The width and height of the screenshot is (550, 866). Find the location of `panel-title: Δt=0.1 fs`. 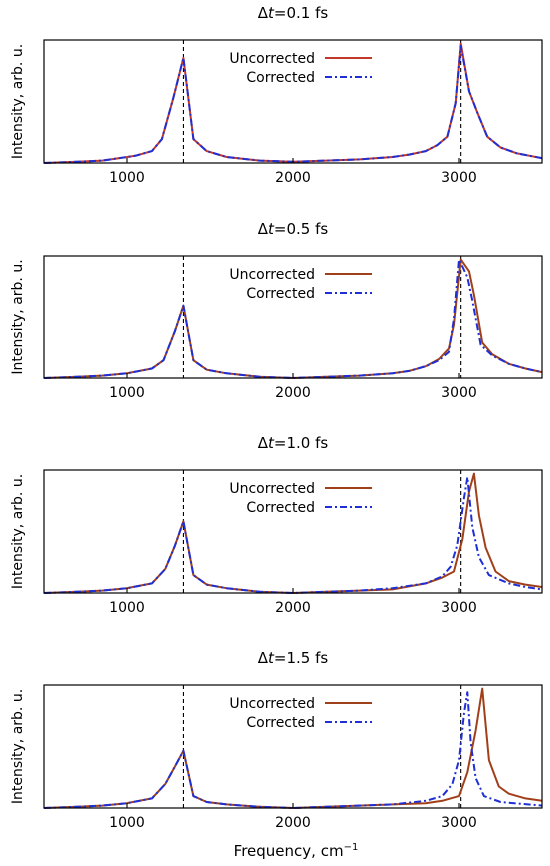

panel-title: Δt=0.1 fs is located at coordinates (293, 13).